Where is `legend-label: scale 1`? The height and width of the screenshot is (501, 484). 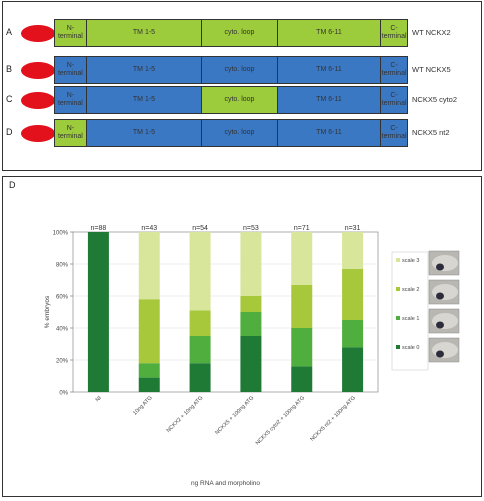
legend-label: scale 1 is located at coordinates (410, 319).